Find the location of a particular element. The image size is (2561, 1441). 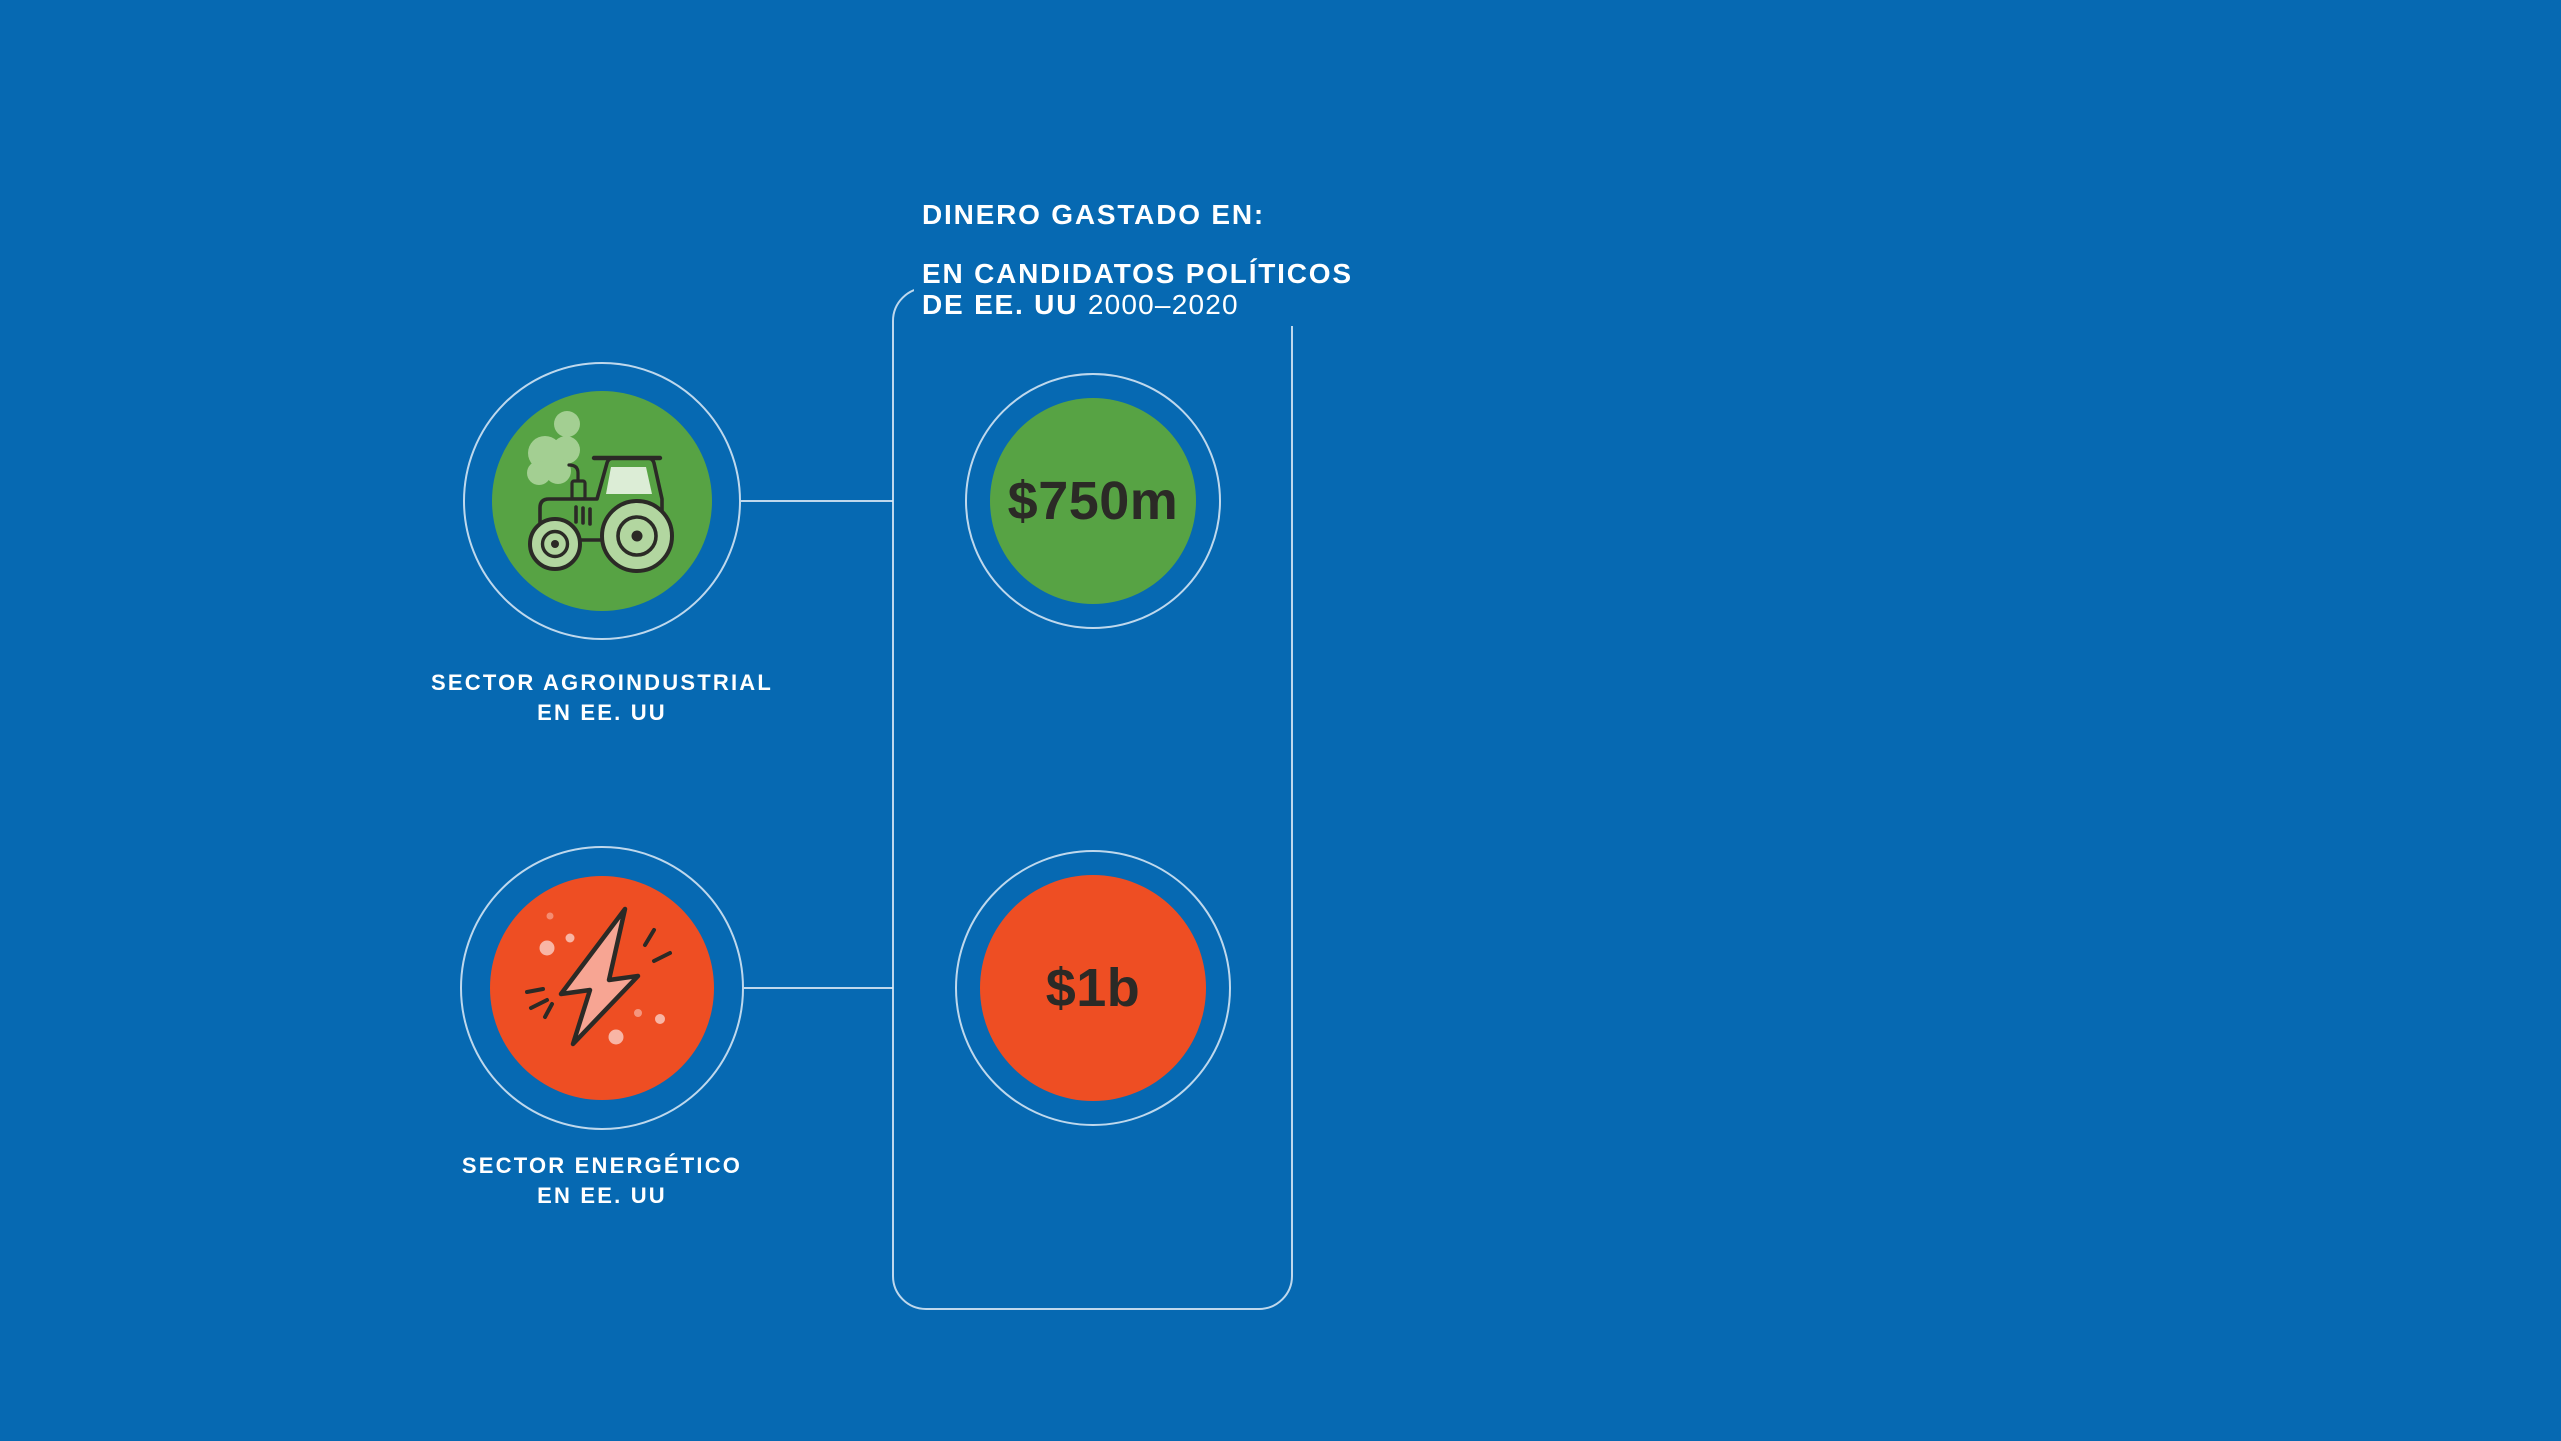

agro-amount-ring is located at coordinates (1093, 501).